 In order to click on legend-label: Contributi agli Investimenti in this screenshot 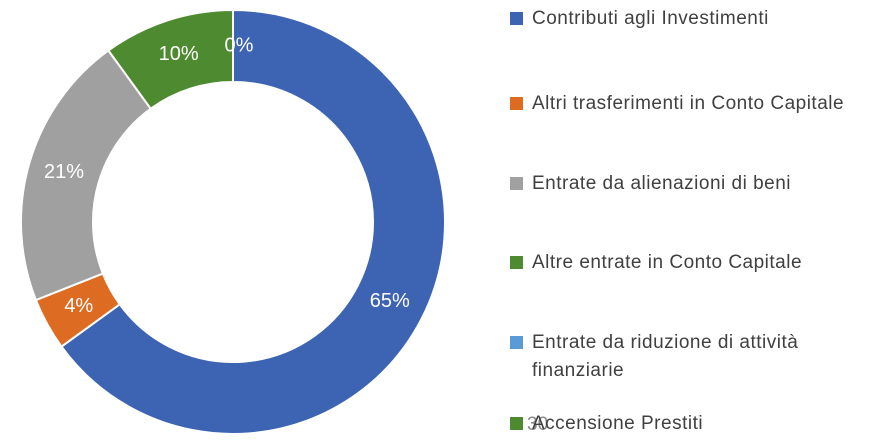, I will do `click(650, 18)`.